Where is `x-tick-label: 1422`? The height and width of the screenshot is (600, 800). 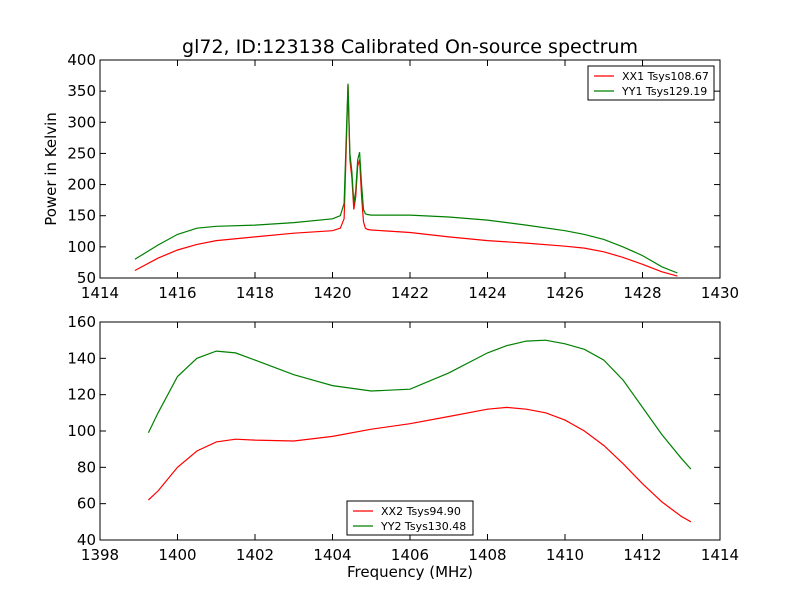
x-tick-label: 1422 is located at coordinates (410, 293).